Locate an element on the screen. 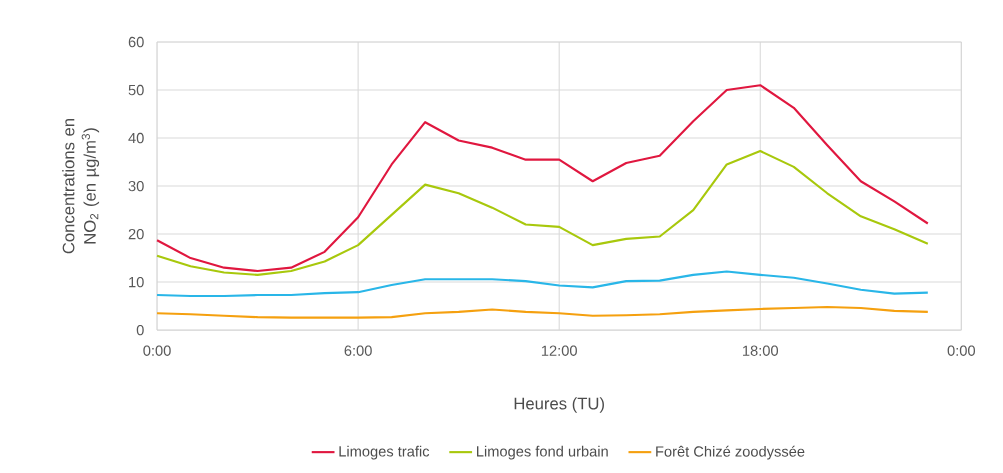 The height and width of the screenshot is (473, 1003). legend-label: Forêt Chizé zoodyssée is located at coordinates (730, 452).